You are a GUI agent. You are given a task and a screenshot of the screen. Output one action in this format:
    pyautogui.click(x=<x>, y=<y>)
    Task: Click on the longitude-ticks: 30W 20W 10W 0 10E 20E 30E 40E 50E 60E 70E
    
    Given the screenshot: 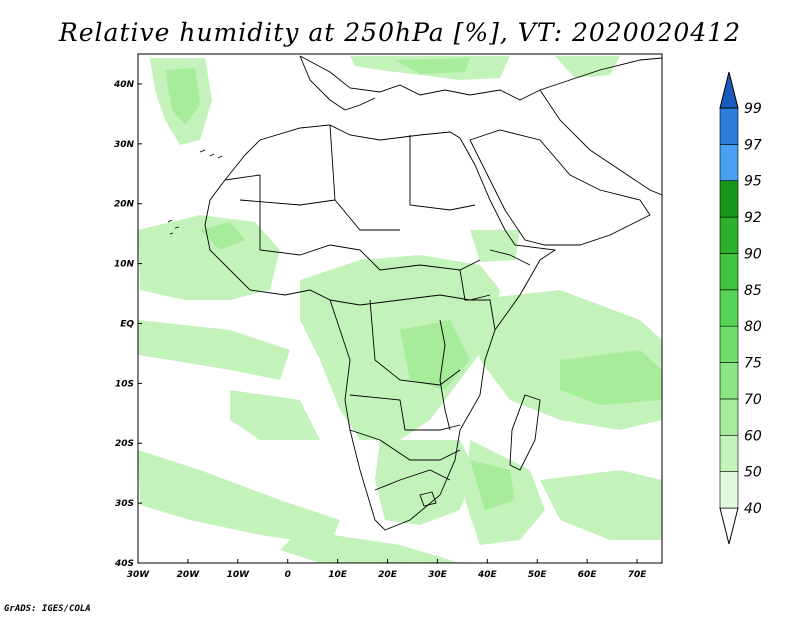 What is the action you would take?
    pyautogui.click(x=387, y=569)
    